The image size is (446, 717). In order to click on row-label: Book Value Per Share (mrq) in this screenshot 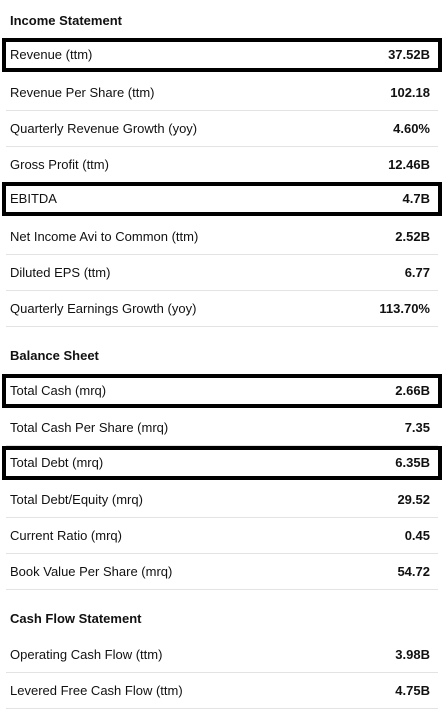, I will do `click(91, 571)`.